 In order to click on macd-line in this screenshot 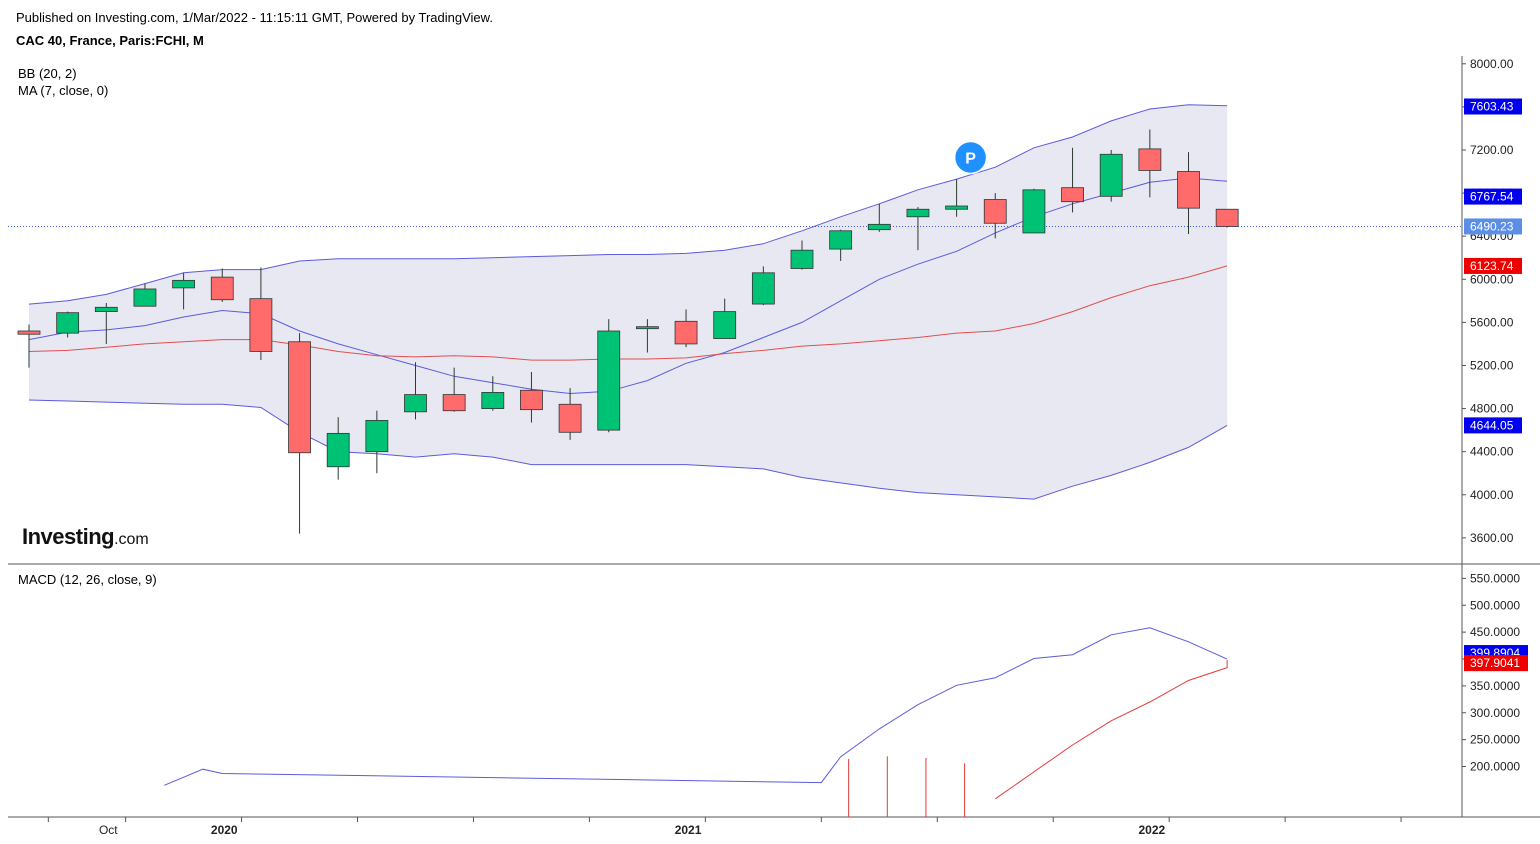, I will do `click(696, 706)`.